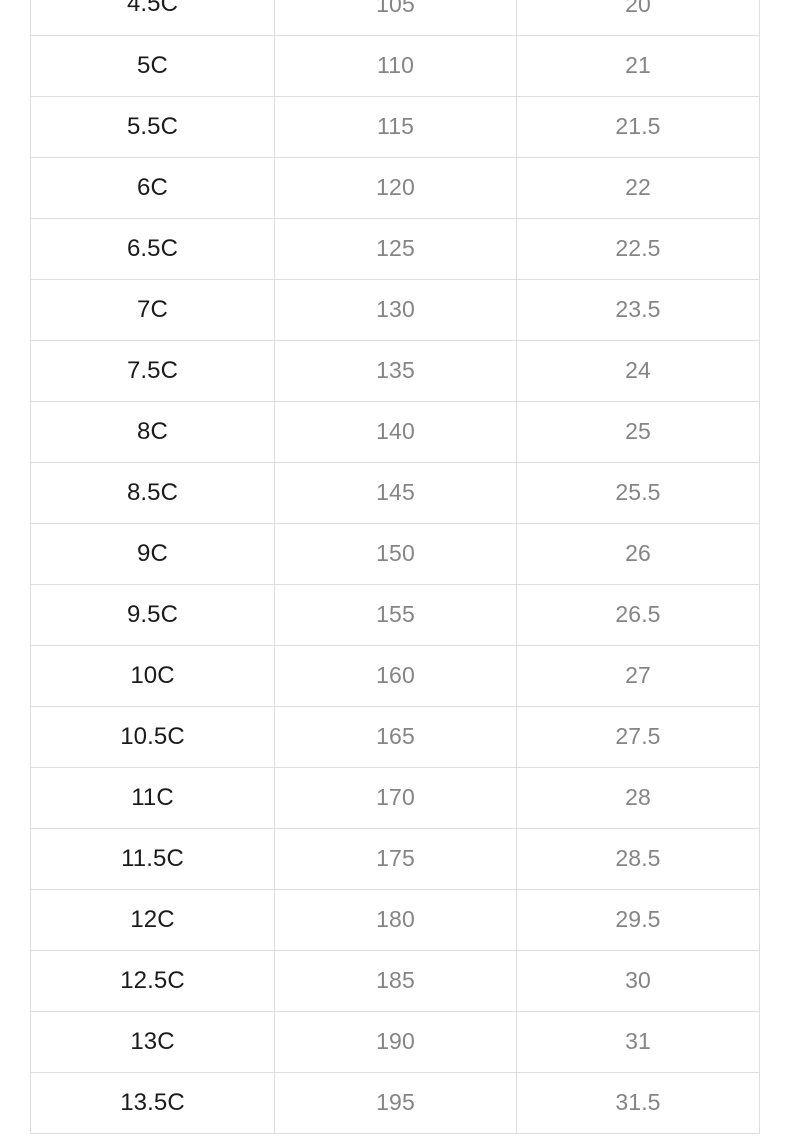 The width and height of the screenshot is (790, 1144). Describe the element at coordinates (638, 249) in the screenshot. I see `cell-eu-size: 22.5` at that location.